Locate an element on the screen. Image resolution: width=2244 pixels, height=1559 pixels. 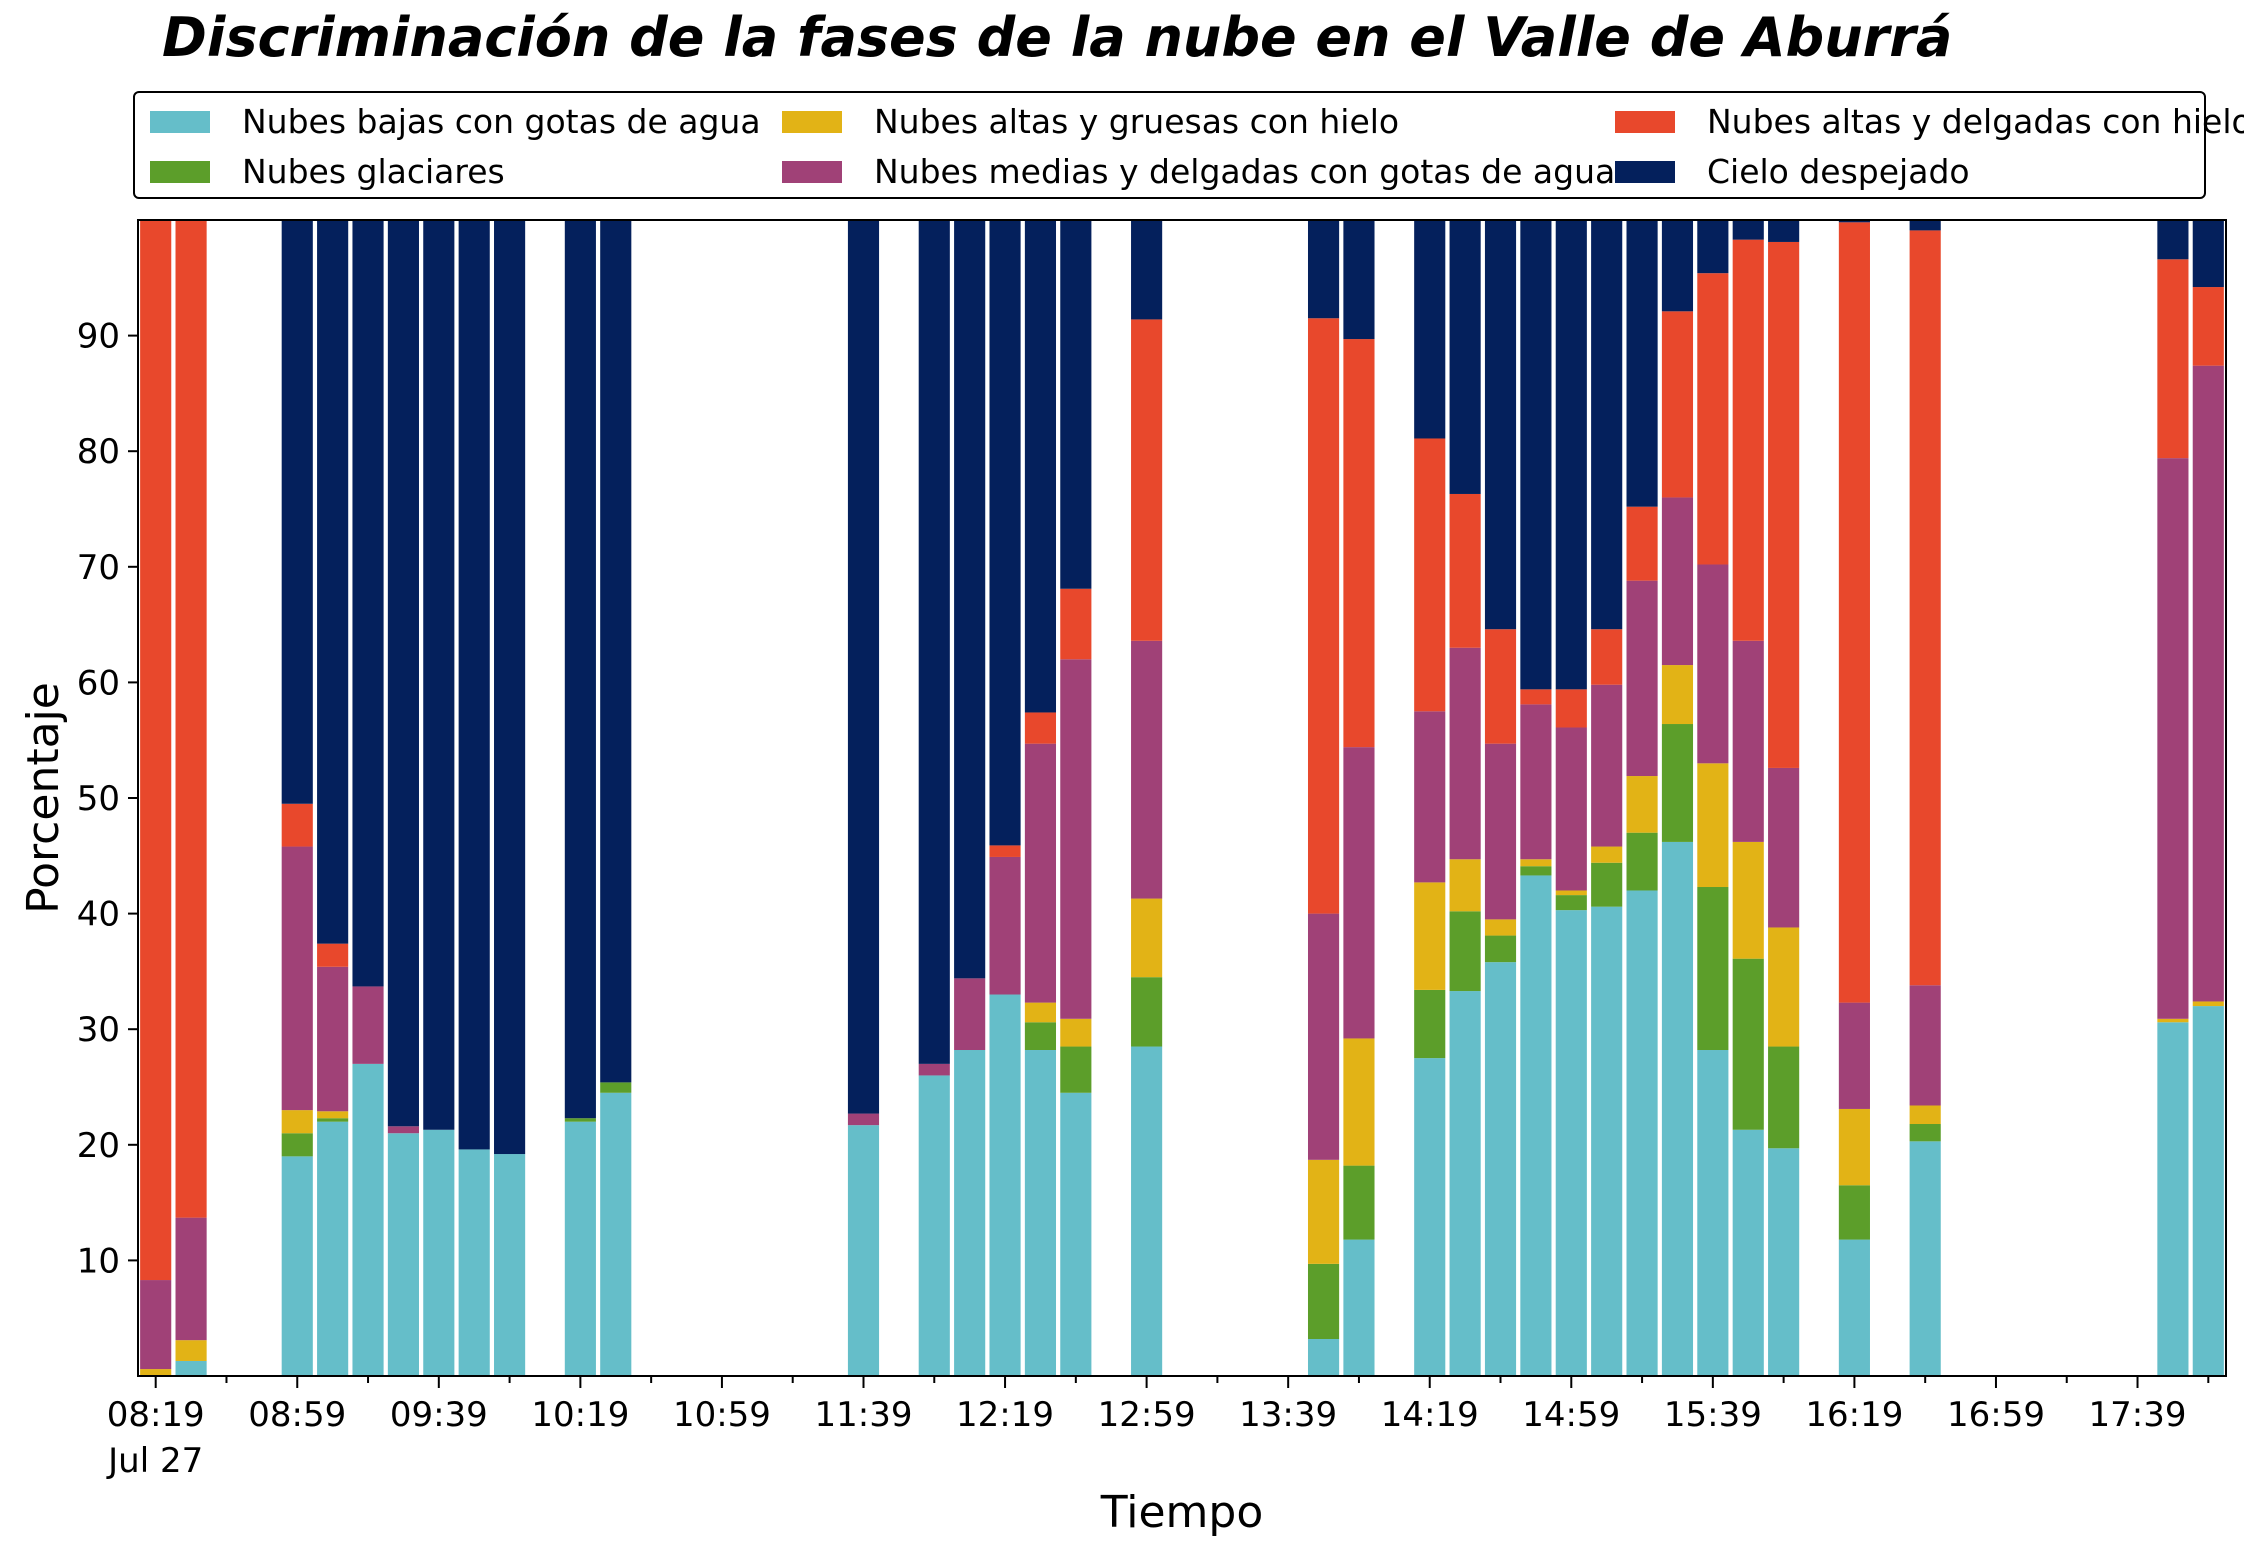
x-tick-label: 14:19 is located at coordinates (1430, 1415).